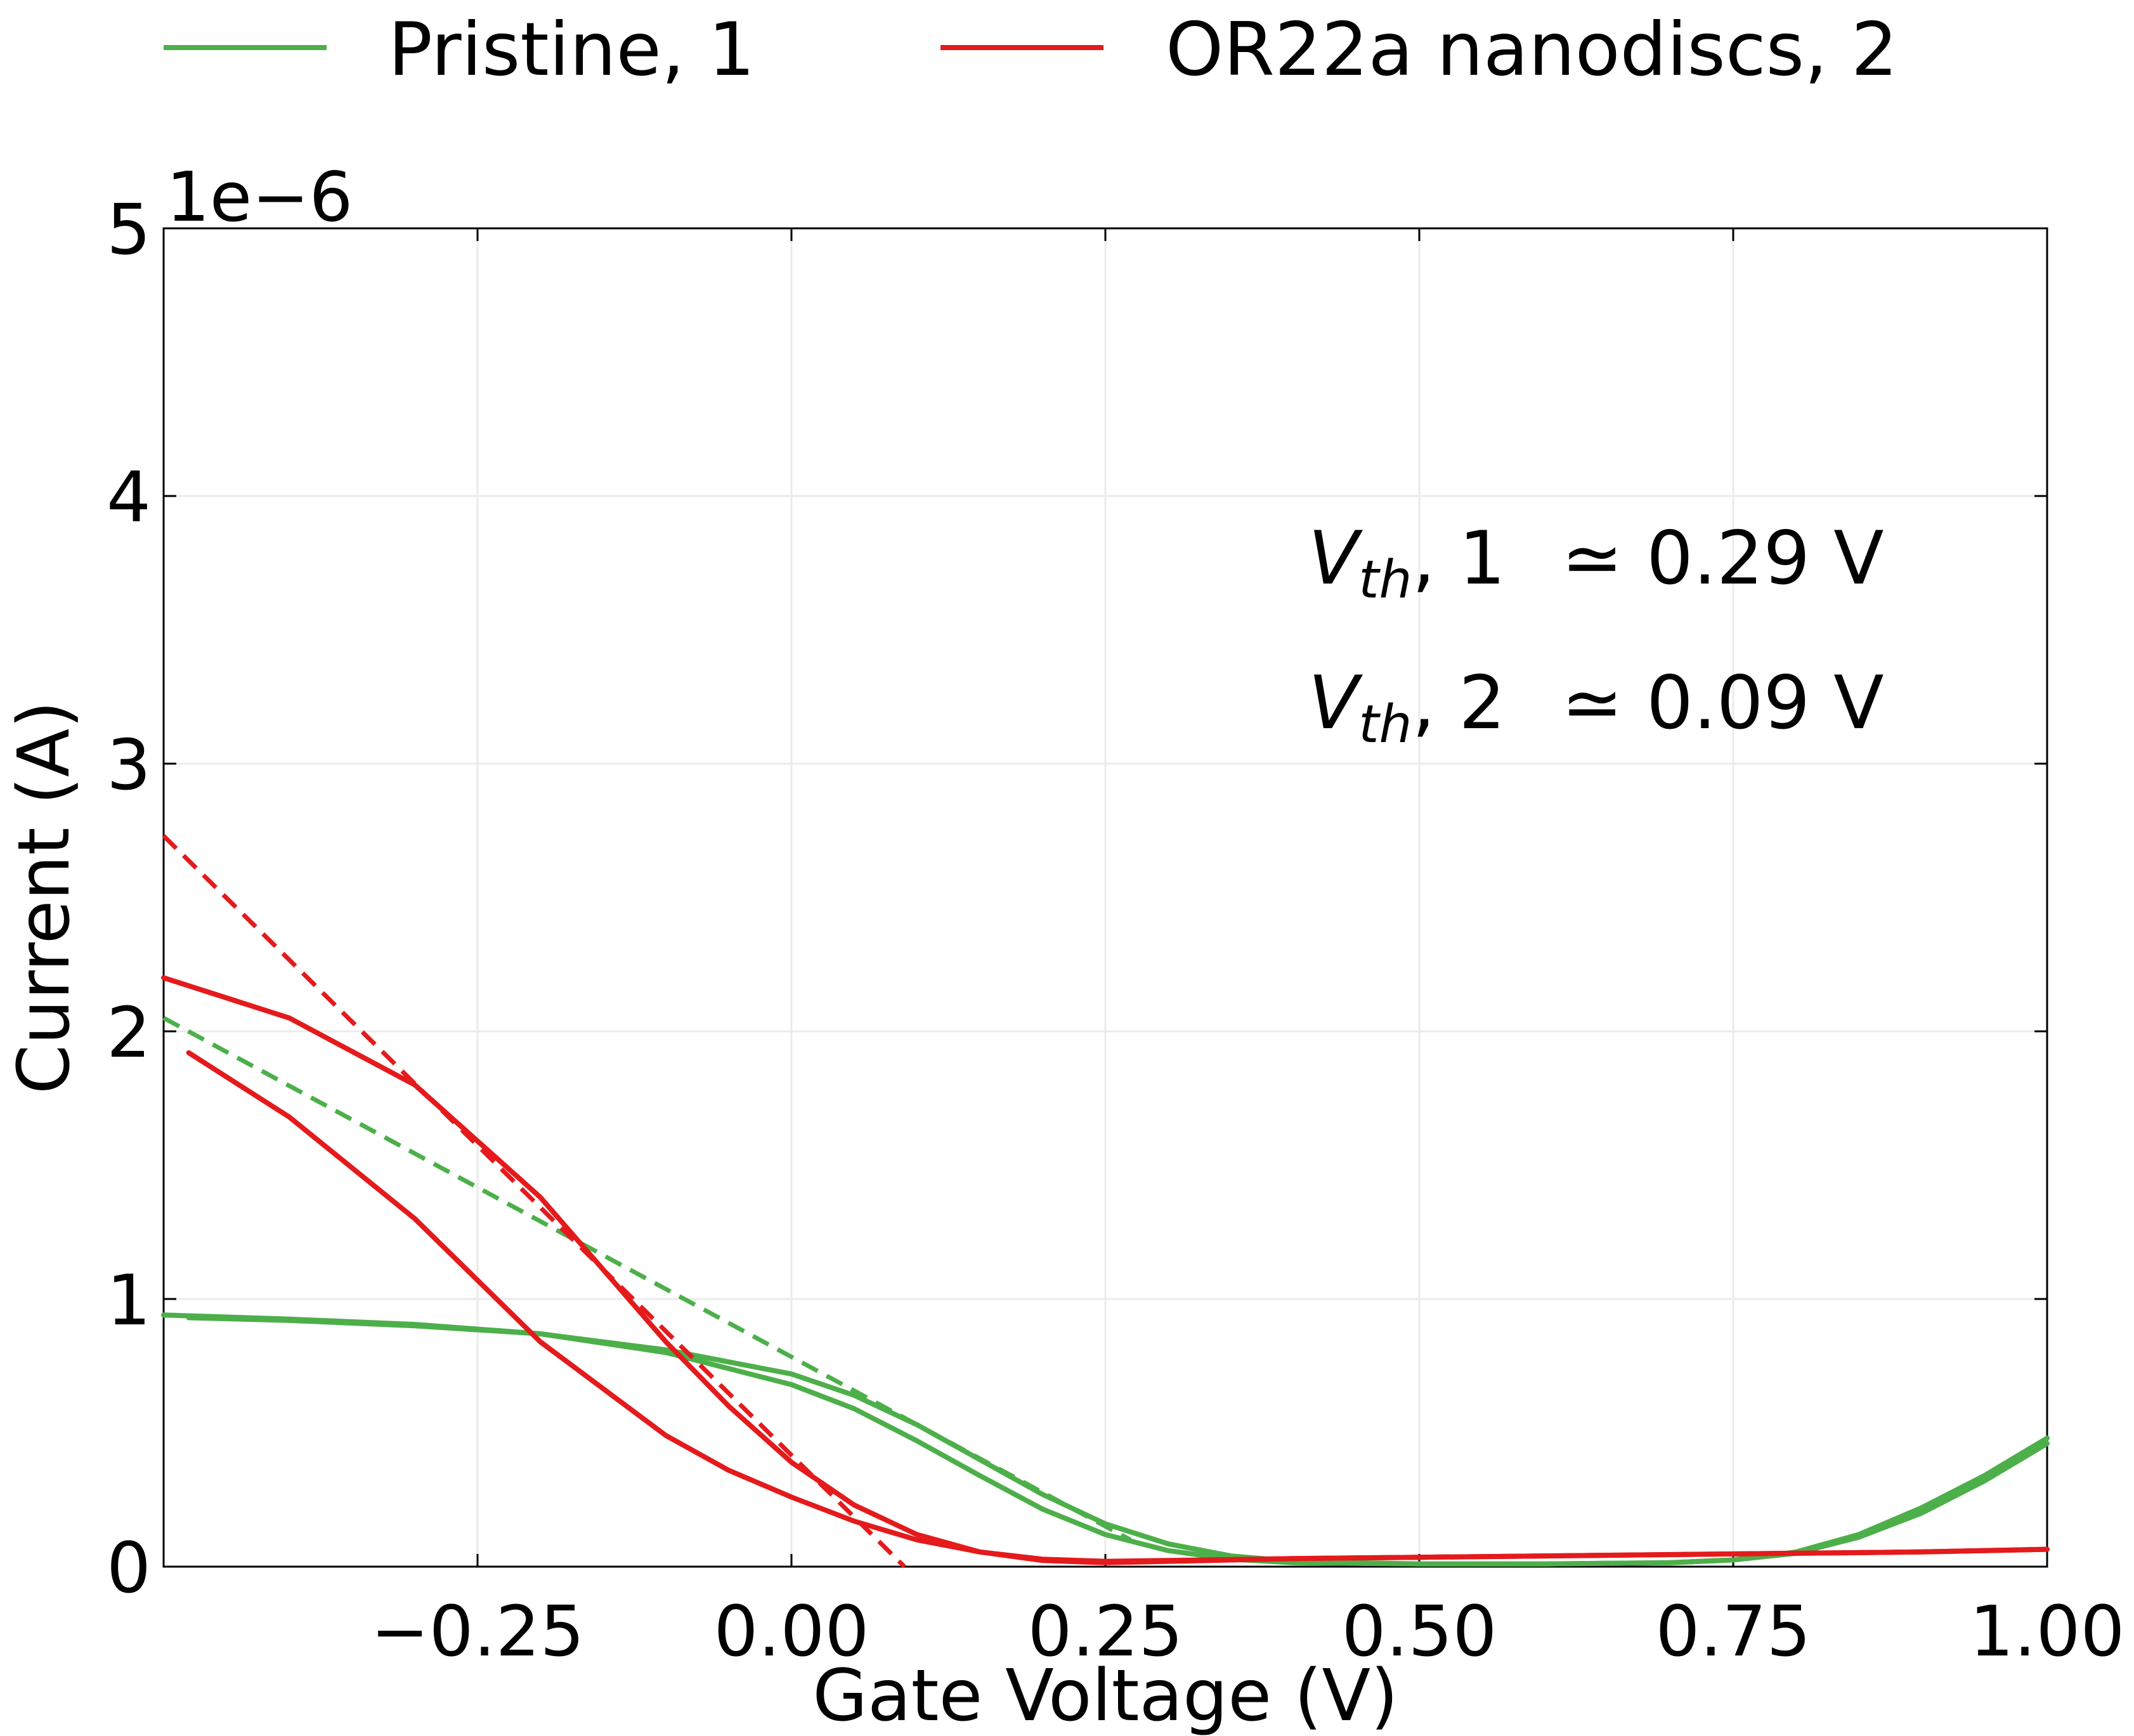 Image resolution: width=2134 pixels, height=1736 pixels. What do you see at coordinates (1031, 50) in the screenshot?
I see `legend: Pristine, 1 OR22a nanodiscs, 2` at bounding box center [1031, 50].